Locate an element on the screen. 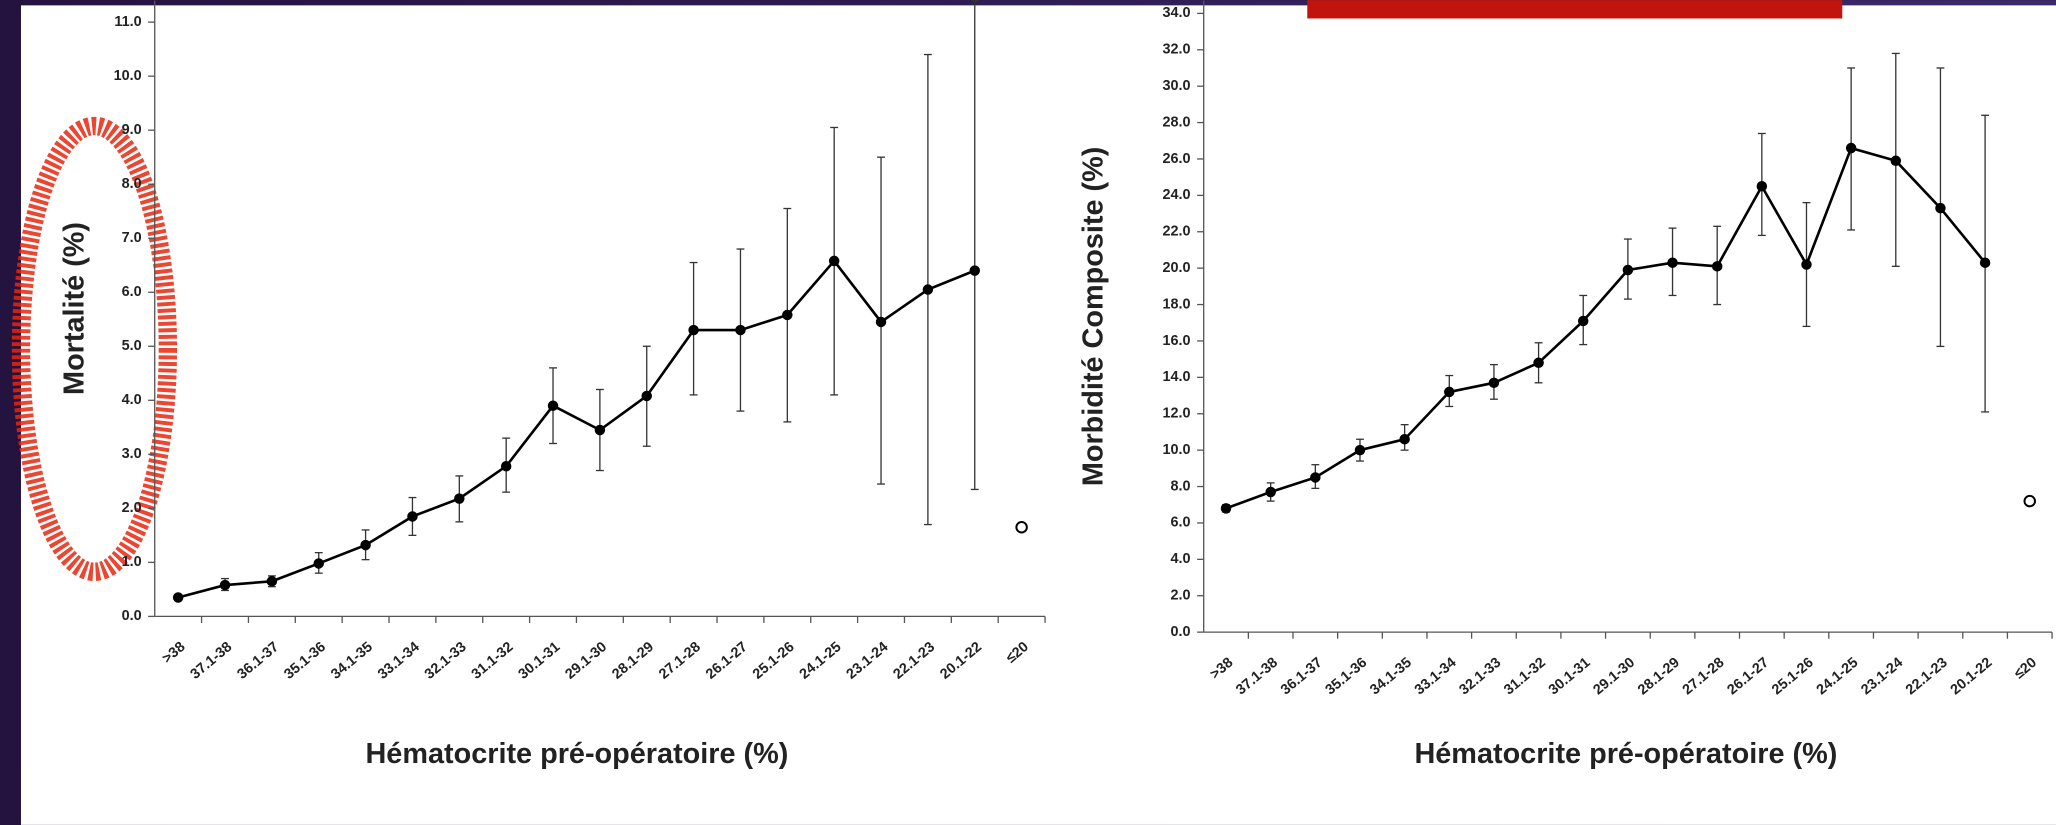 This screenshot has height=825, width=2056. y-tick-label: 1.0 is located at coordinates (132, 562).